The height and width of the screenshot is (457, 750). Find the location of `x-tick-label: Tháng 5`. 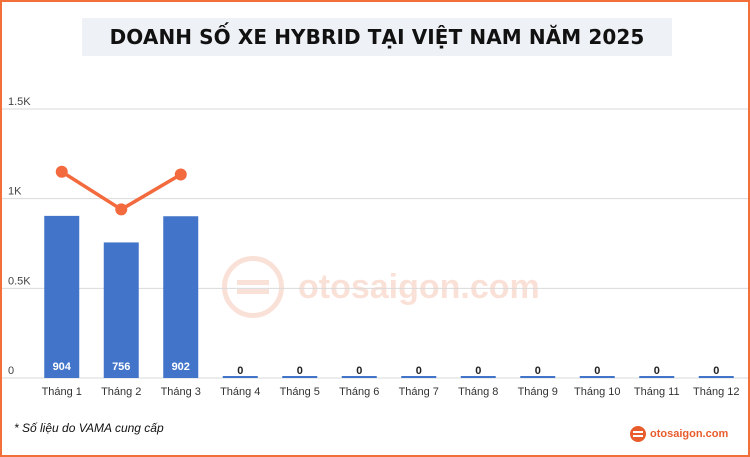

x-tick-label: Tháng 5 is located at coordinates (300, 392).